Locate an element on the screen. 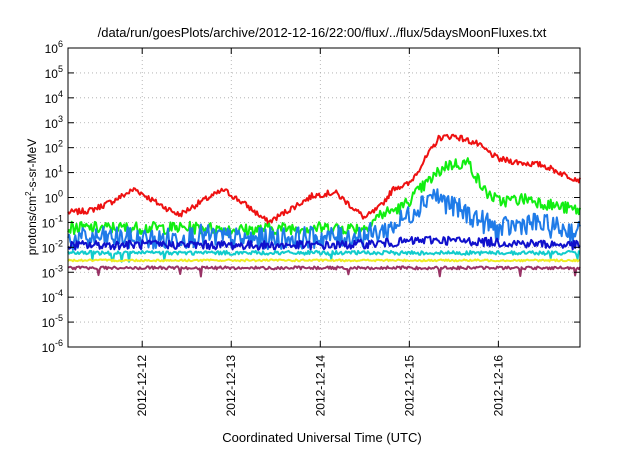 The height and width of the screenshot is (453, 640). y-tick-label: 10⁻⁶ is located at coordinates (52, 346).